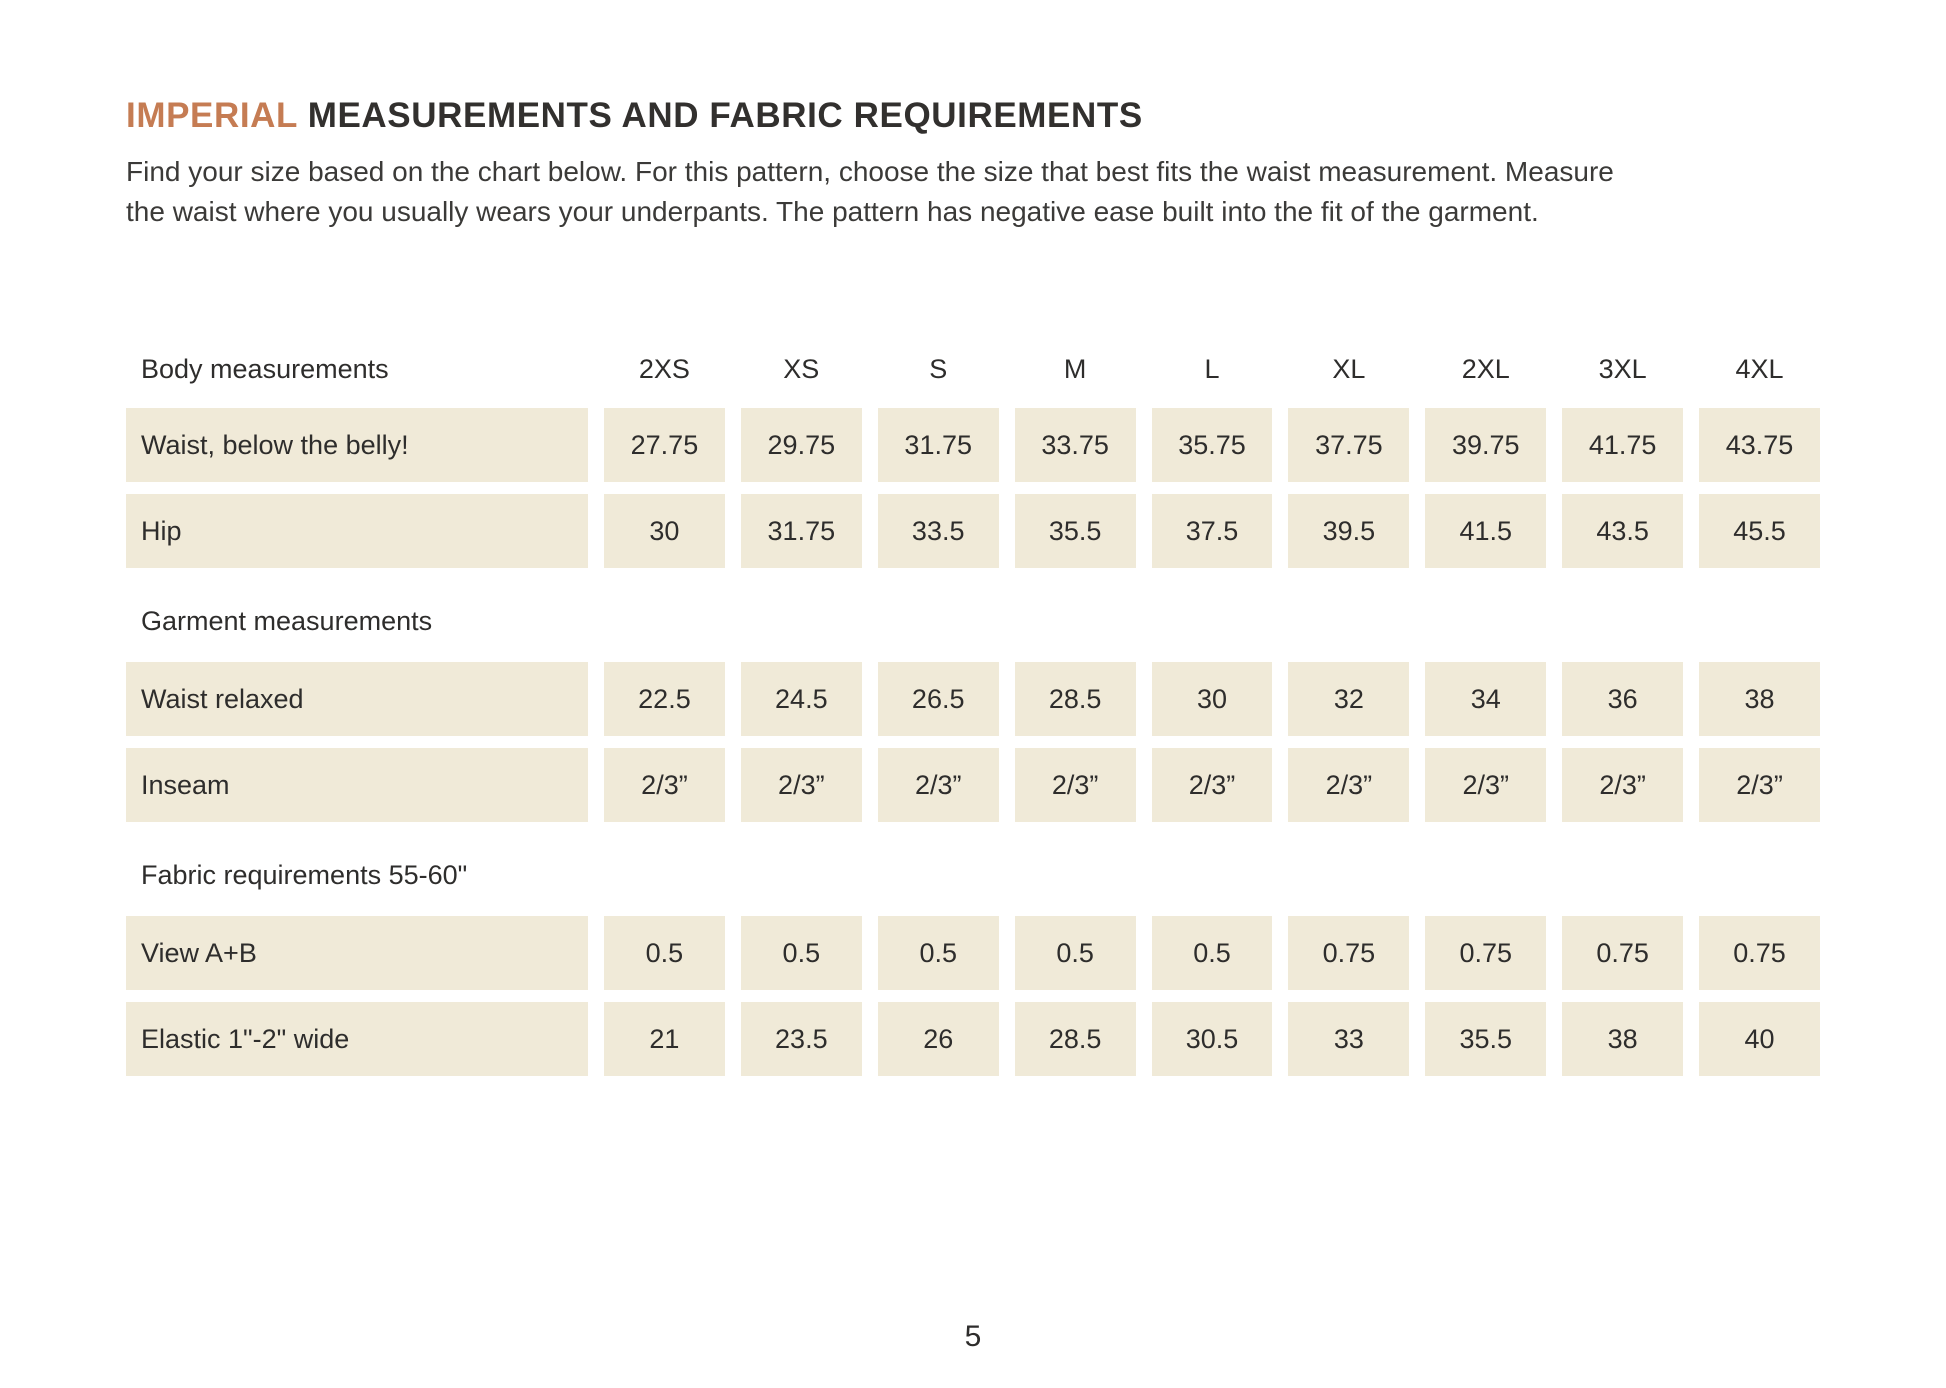 This screenshot has height=1388, width=1946. What do you see at coordinates (1623, 531) in the screenshot?
I see `value-cell: 43.5` at bounding box center [1623, 531].